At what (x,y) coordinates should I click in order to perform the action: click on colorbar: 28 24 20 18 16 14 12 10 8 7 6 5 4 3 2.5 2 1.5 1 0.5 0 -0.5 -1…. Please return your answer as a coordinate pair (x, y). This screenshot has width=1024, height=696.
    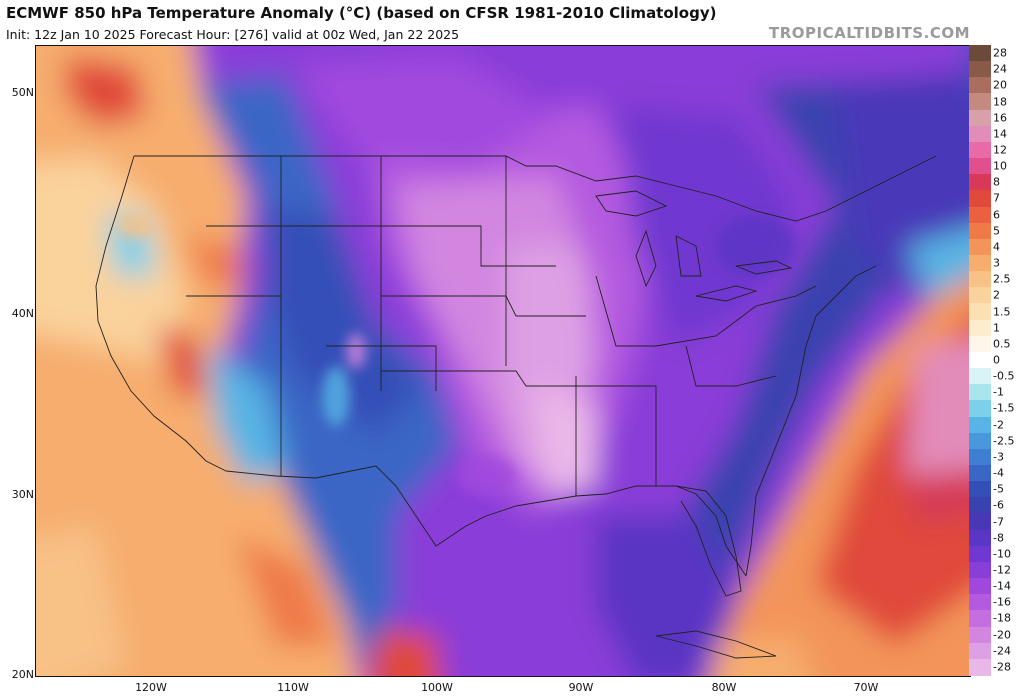
    Looking at the image, I should click on (996, 360).